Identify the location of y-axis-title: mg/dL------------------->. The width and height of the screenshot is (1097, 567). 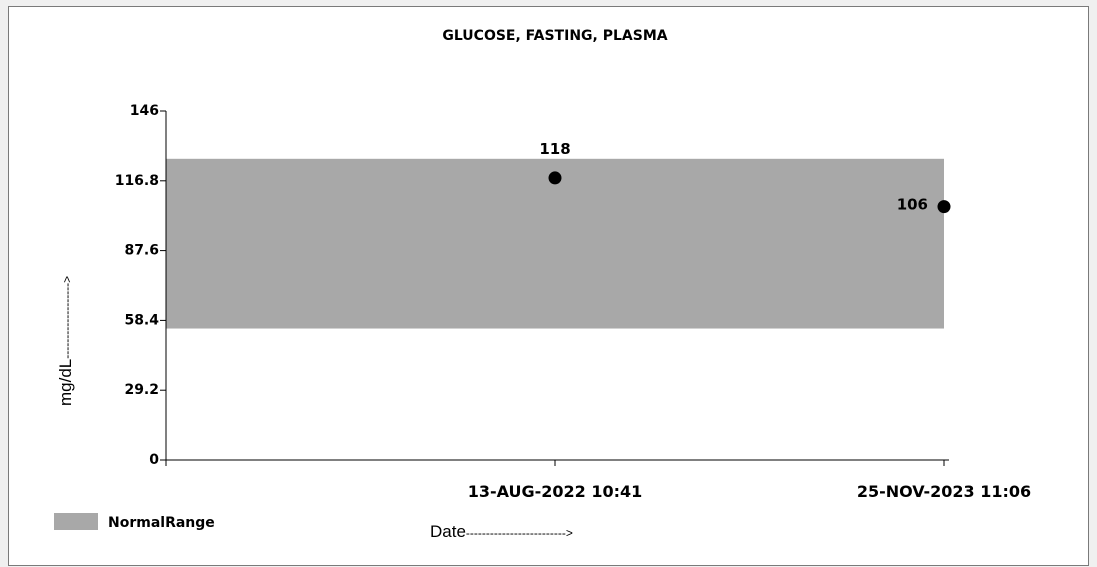
(65, 341).